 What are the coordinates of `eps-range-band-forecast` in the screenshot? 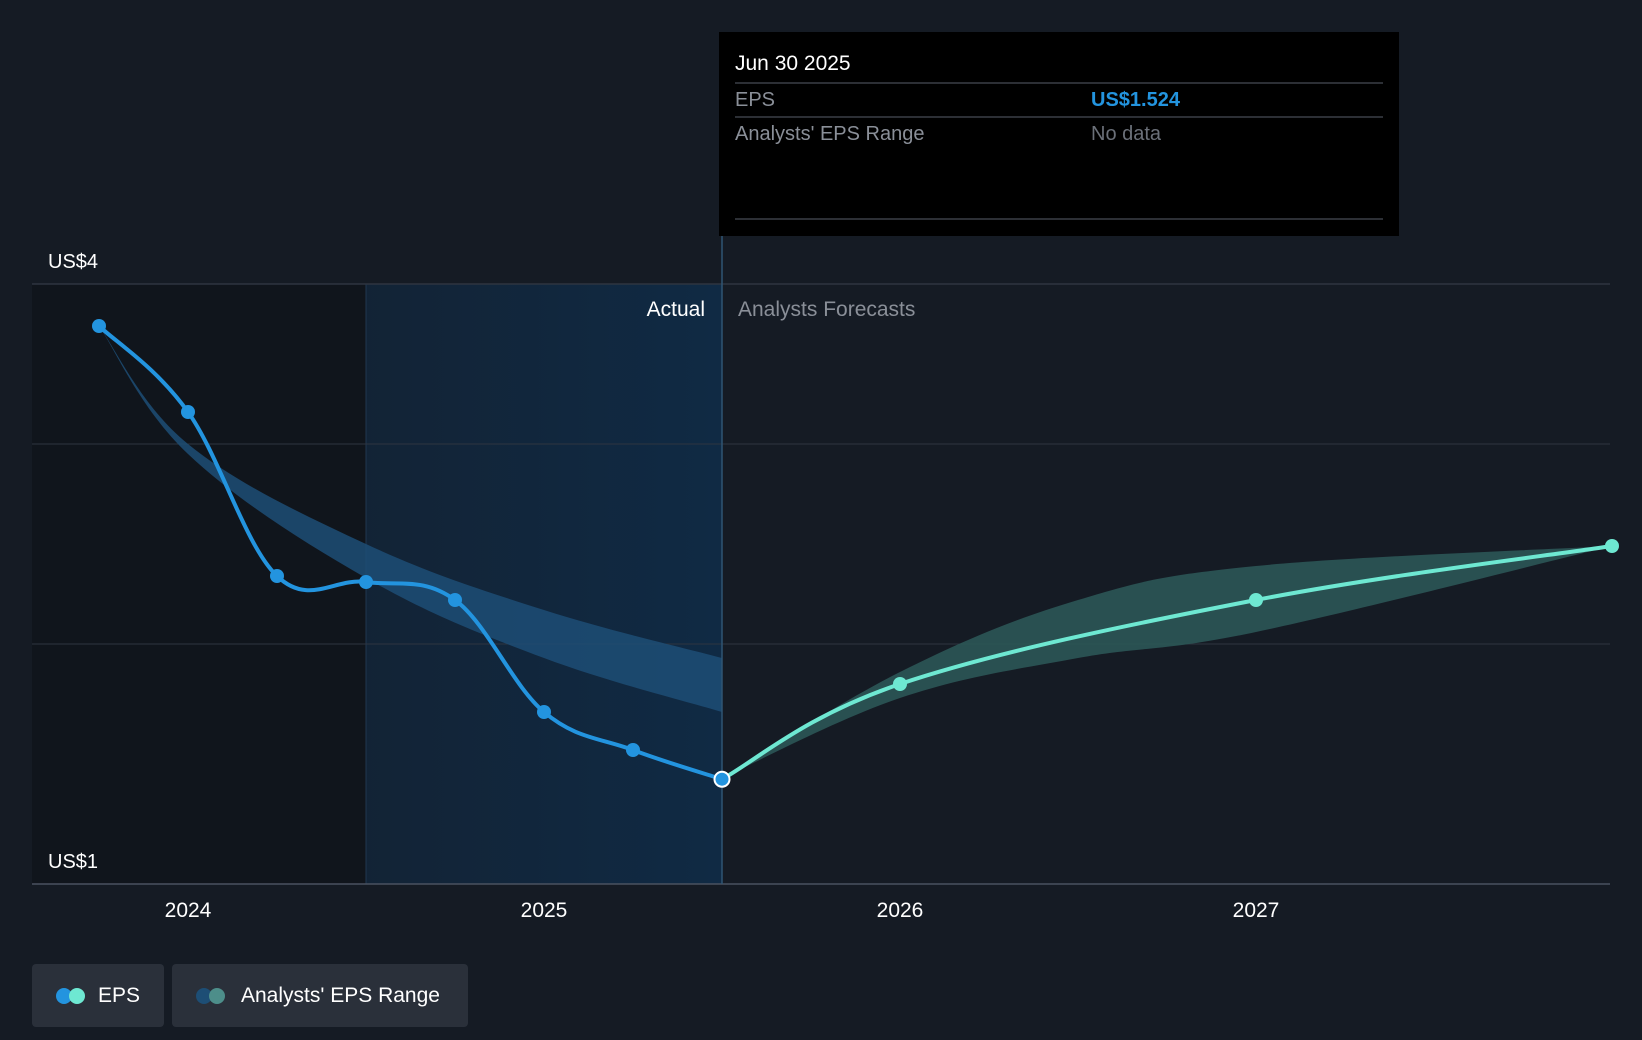 It's located at (1167, 662).